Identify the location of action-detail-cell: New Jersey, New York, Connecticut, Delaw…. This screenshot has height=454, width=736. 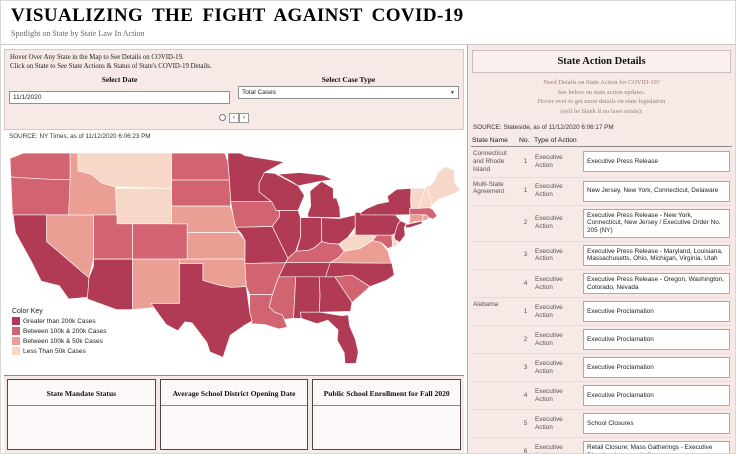
(656, 191).